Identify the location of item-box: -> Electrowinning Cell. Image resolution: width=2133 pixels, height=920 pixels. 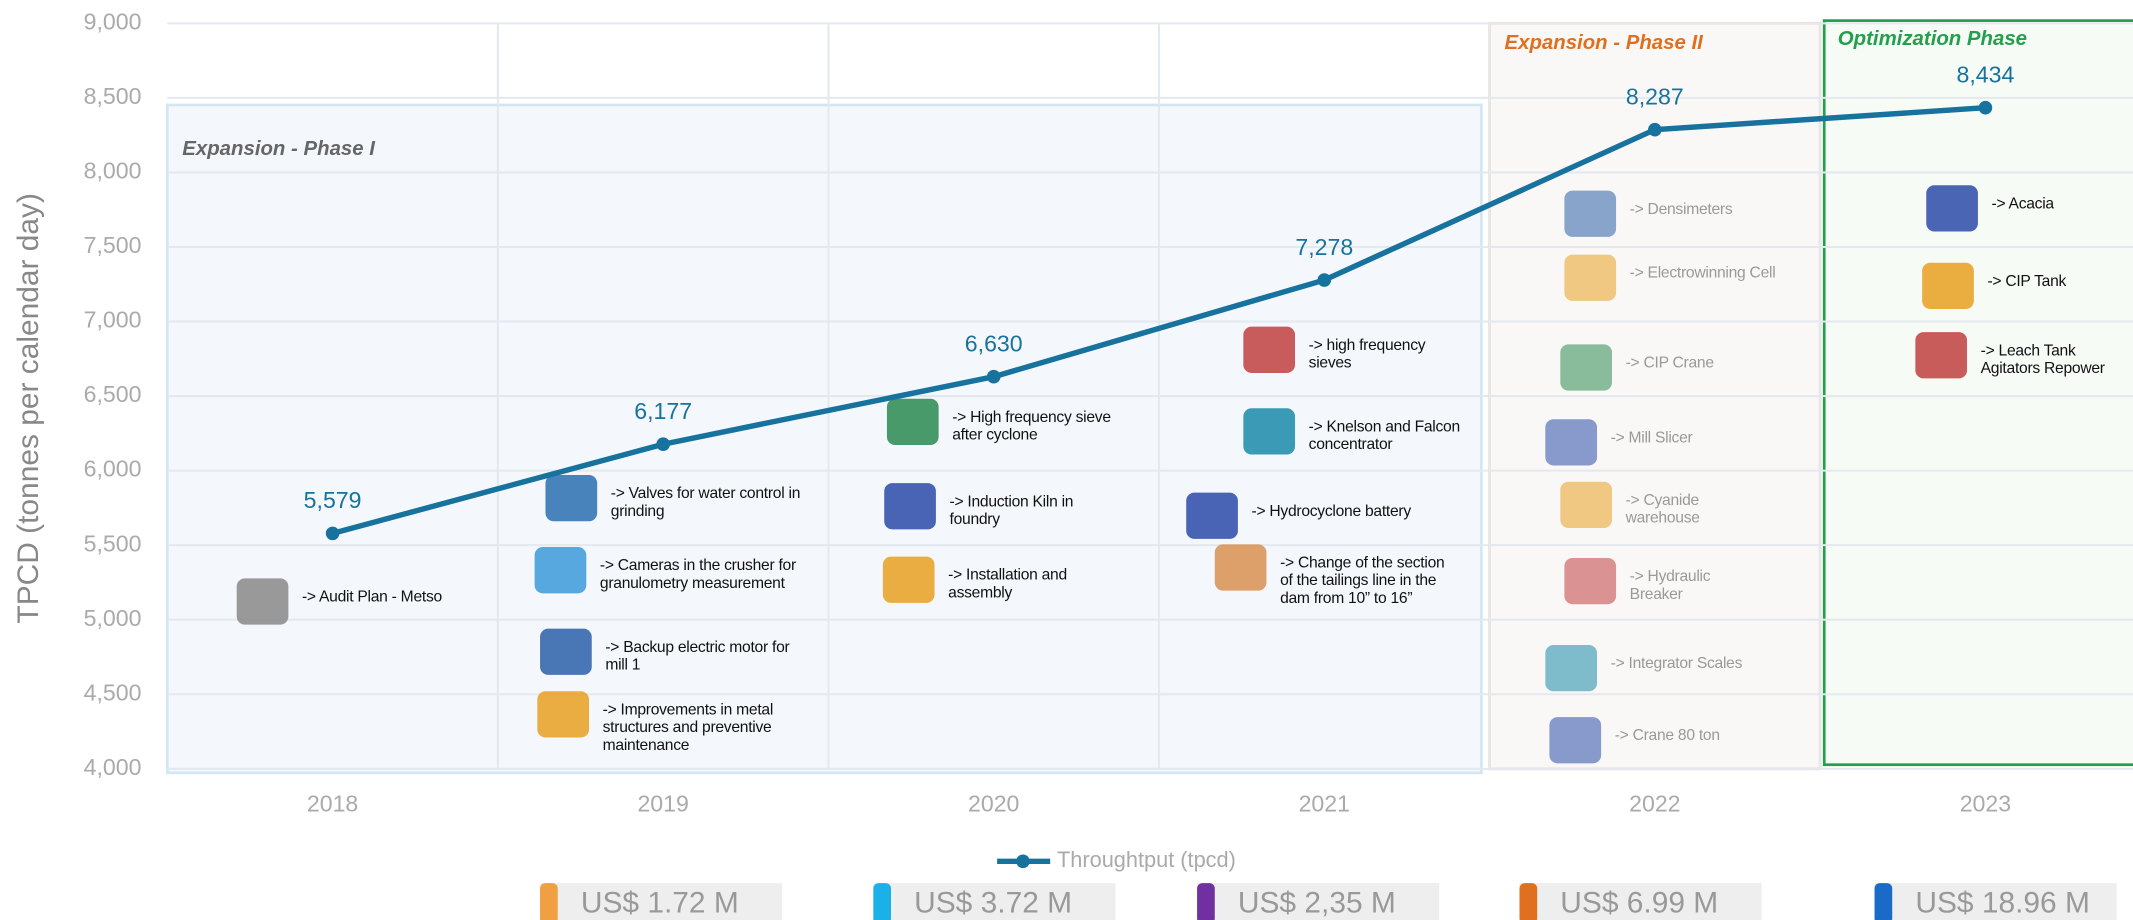
(1702, 273).